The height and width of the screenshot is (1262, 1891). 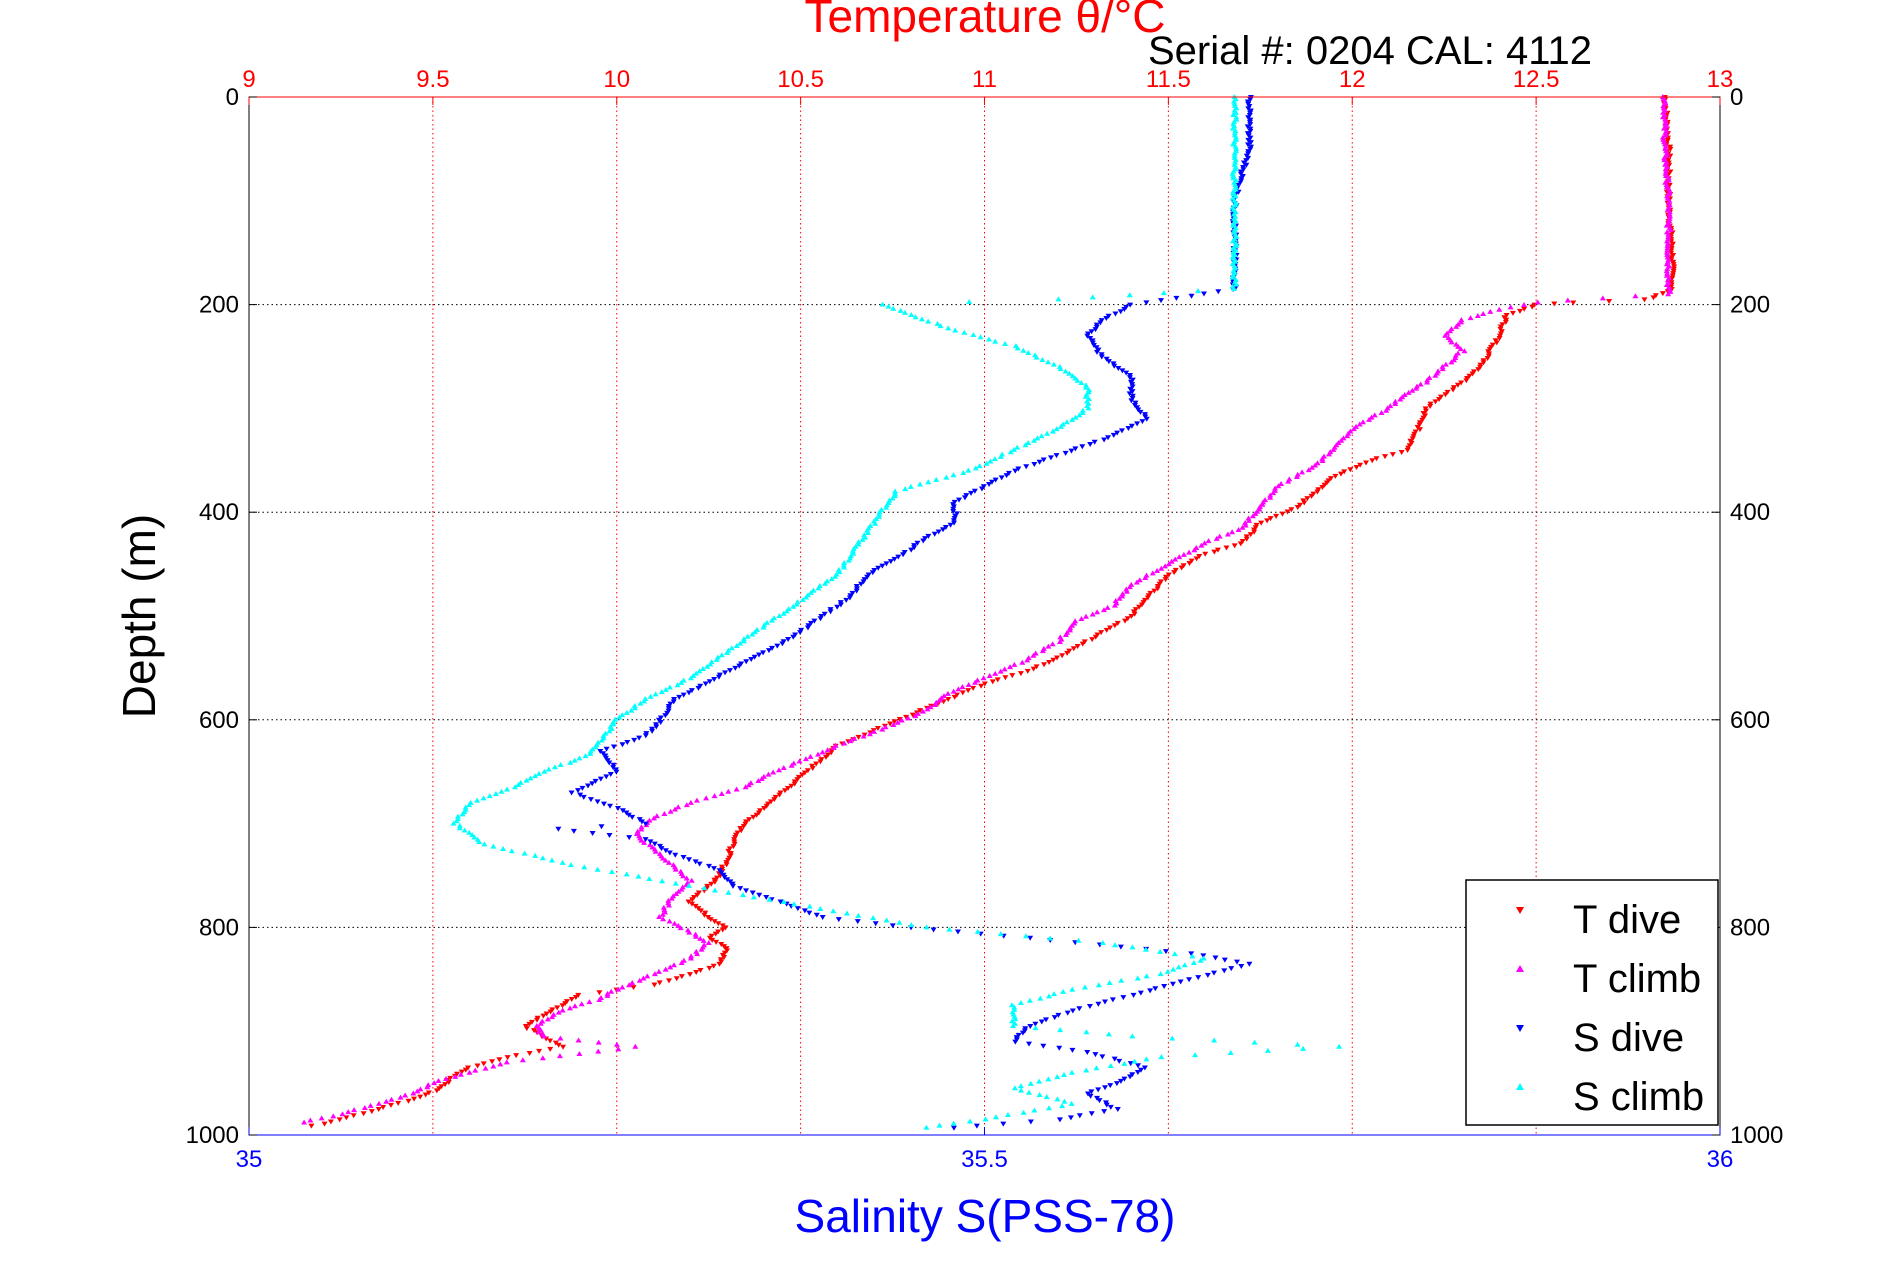 I want to click on y-axis-label: Depth (m), so click(x=139, y=616).